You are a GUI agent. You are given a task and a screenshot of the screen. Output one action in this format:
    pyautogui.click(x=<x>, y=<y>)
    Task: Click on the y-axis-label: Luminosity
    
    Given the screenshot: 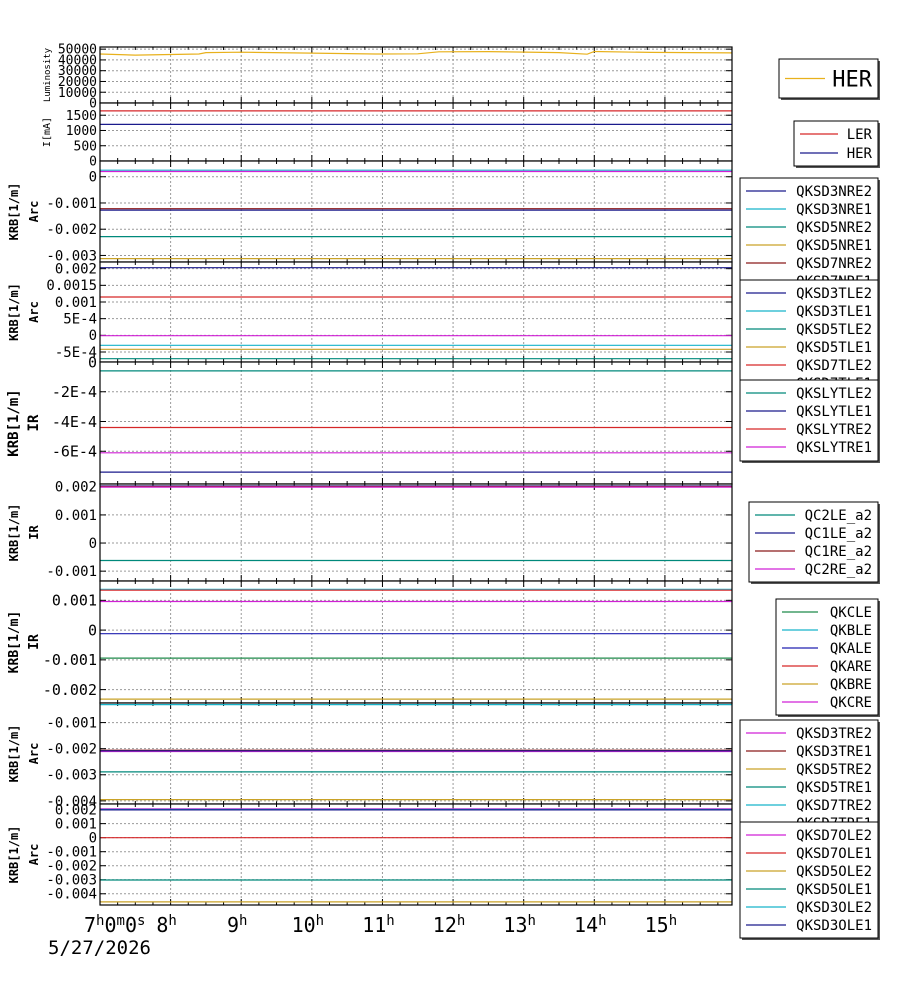 What is the action you would take?
    pyautogui.click(x=48, y=74)
    